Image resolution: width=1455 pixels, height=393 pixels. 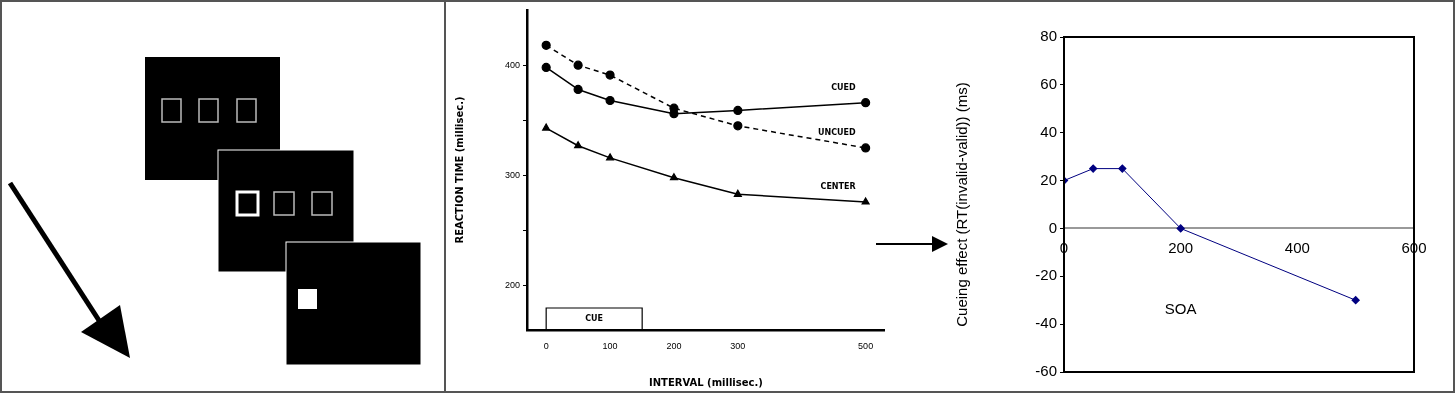 What do you see at coordinates (512, 285) in the screenshot?
I see `y-tick-label: 200` at bounding box center [512, 285].